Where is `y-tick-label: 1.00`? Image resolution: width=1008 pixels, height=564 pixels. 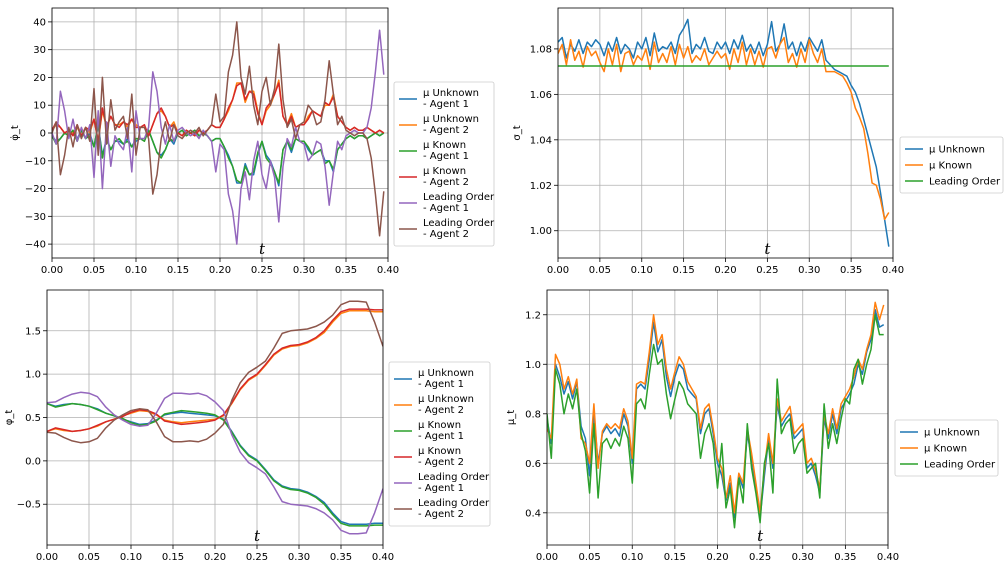
y-tick-label: 1.00 is located at coordinates (541, 231).